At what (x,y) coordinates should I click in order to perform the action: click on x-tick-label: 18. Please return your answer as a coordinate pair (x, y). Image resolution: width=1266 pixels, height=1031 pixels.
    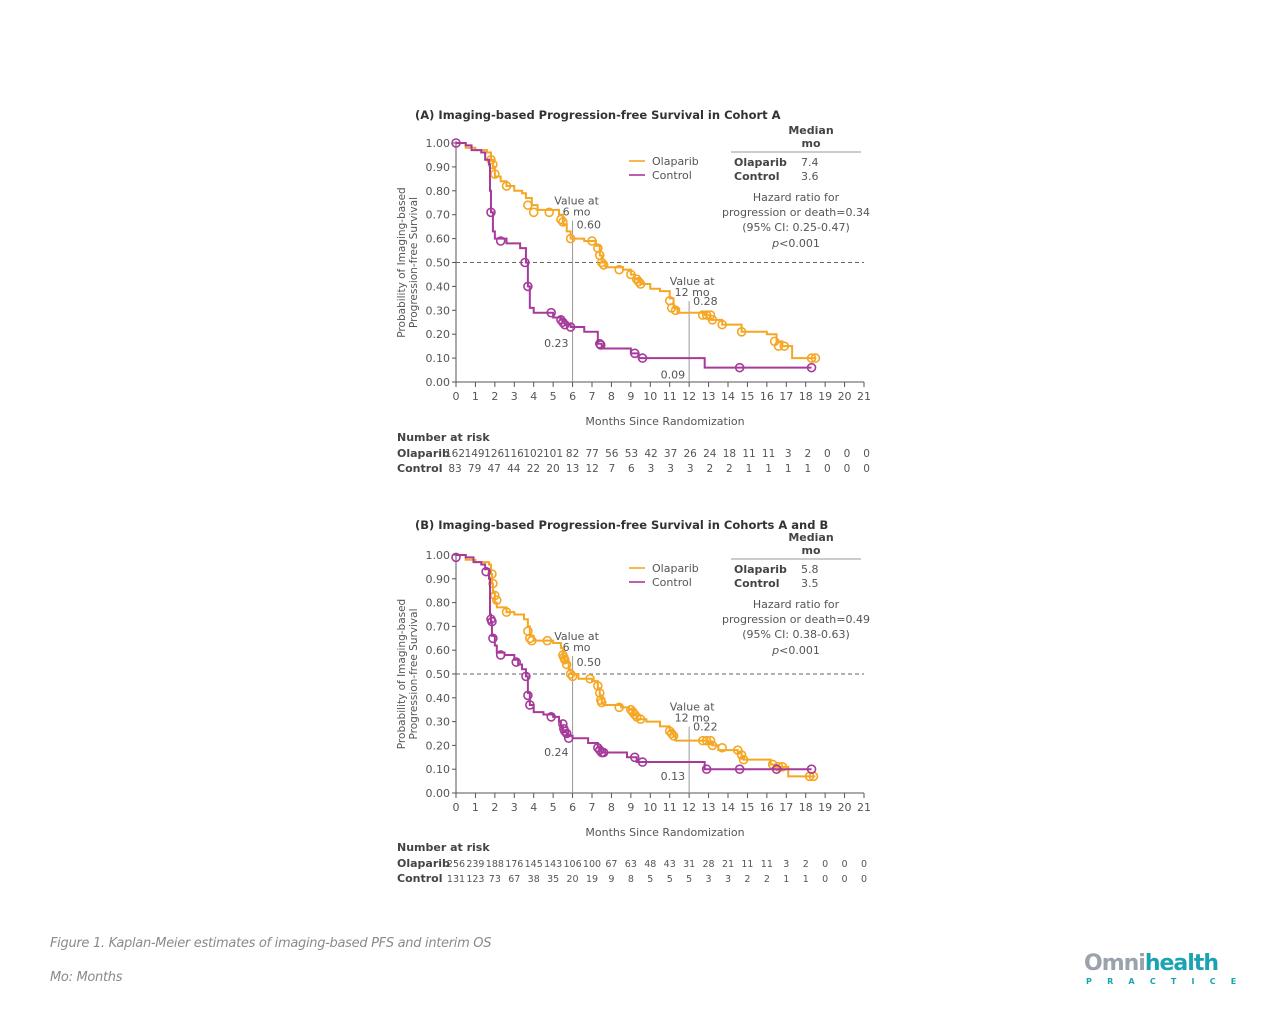
    Looking at the image, I should click on (806, 807).